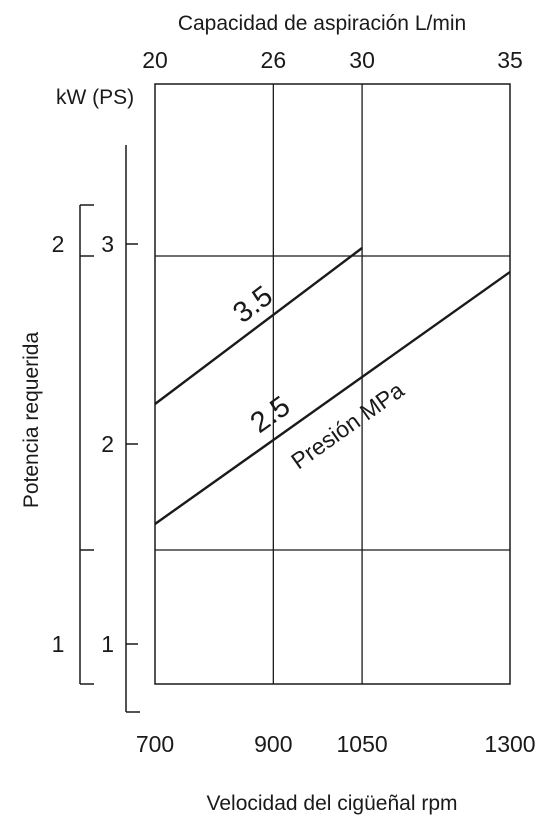  I want to click on top-tick-label: 20, so click(155, 60).